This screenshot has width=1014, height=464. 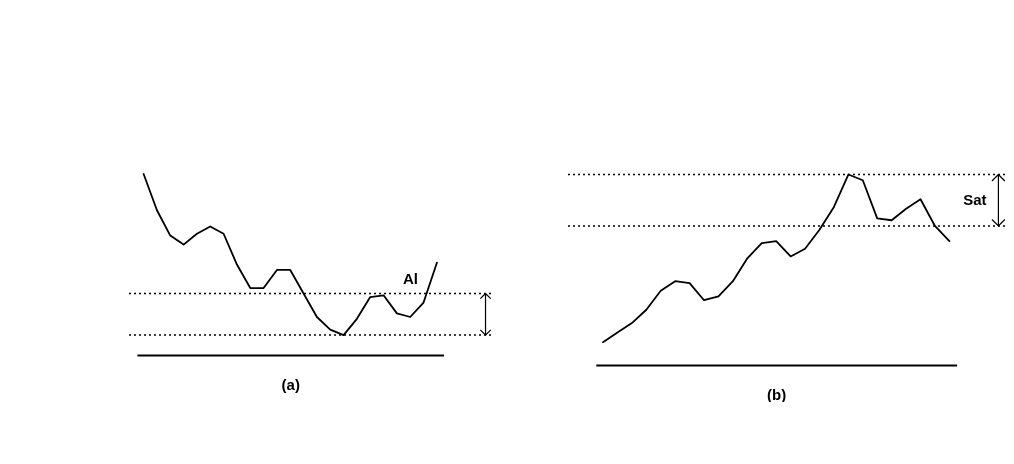 What do you see at coordinates (410, 278) in the screenshot?
I see `annotation: Al` at bounding box center [410, 278].